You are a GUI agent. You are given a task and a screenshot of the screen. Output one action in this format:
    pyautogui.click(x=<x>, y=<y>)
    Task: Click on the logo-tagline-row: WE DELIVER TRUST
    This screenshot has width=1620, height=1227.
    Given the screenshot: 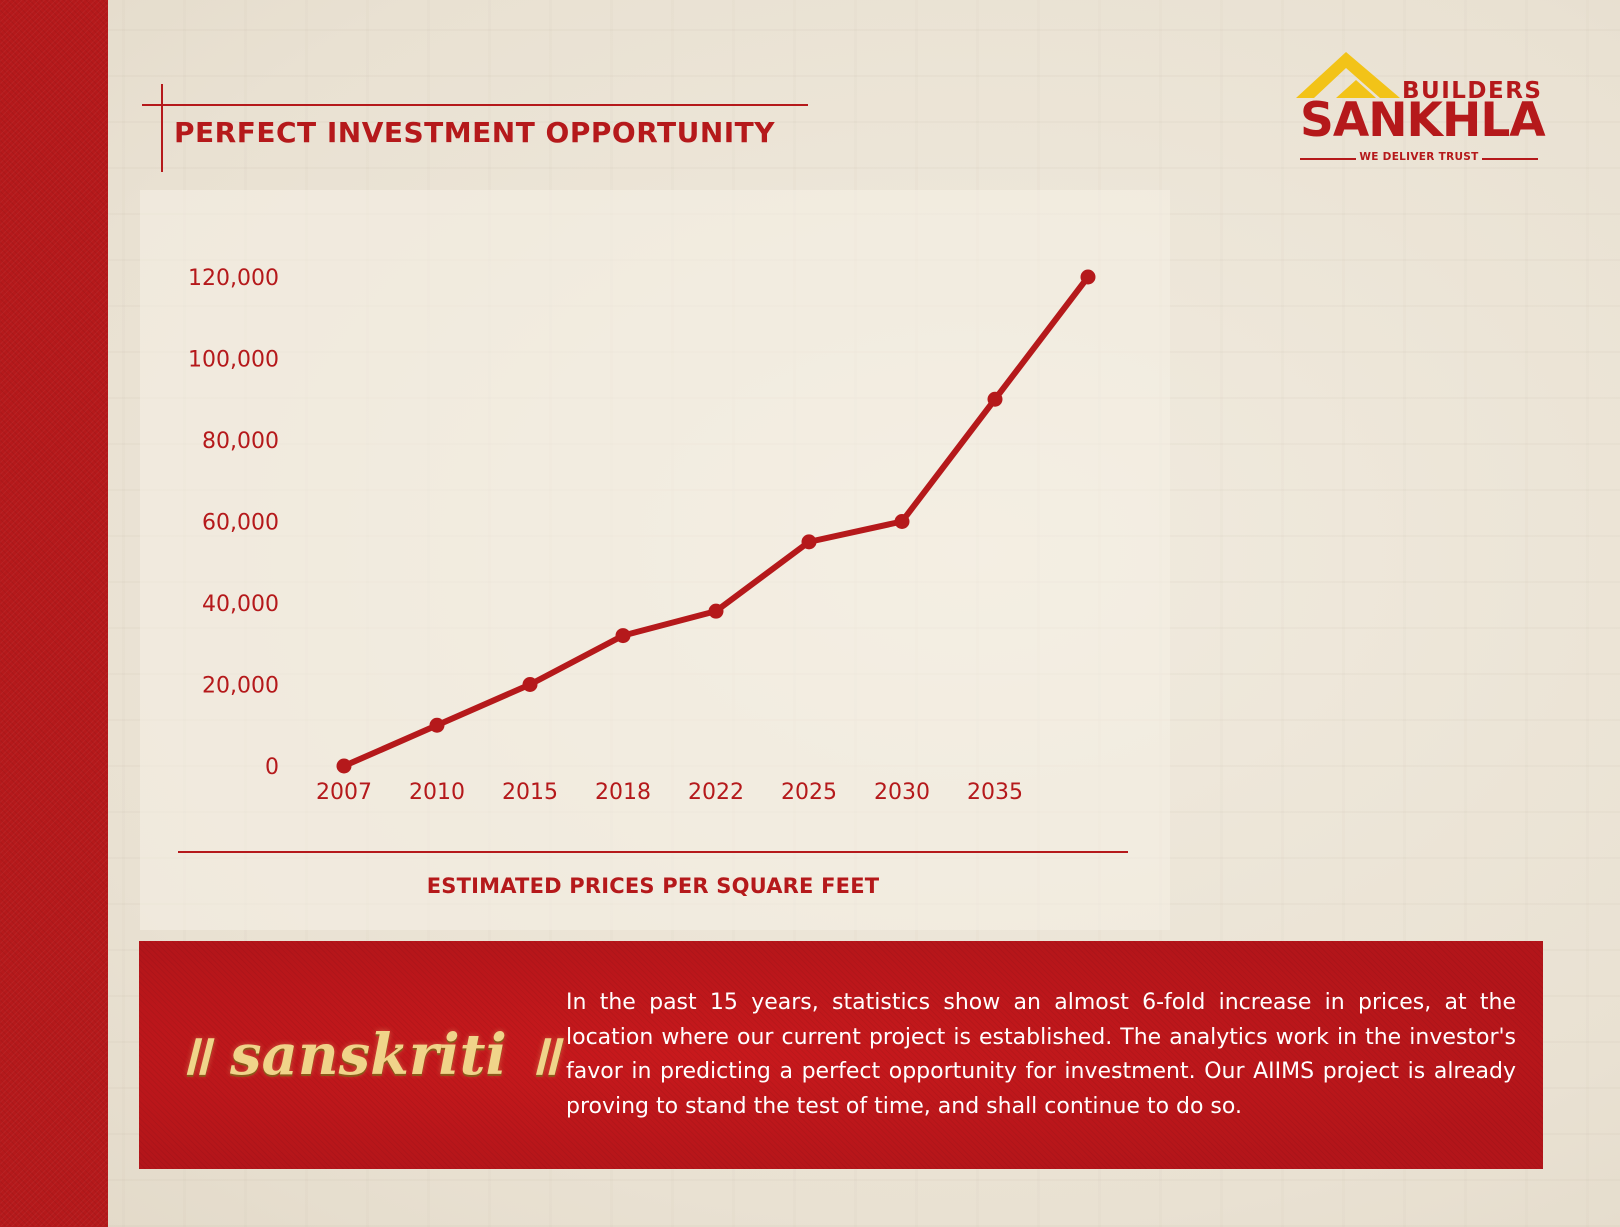 What is the action you would take?
    pyautogui.click(x=1419, y=158)
    